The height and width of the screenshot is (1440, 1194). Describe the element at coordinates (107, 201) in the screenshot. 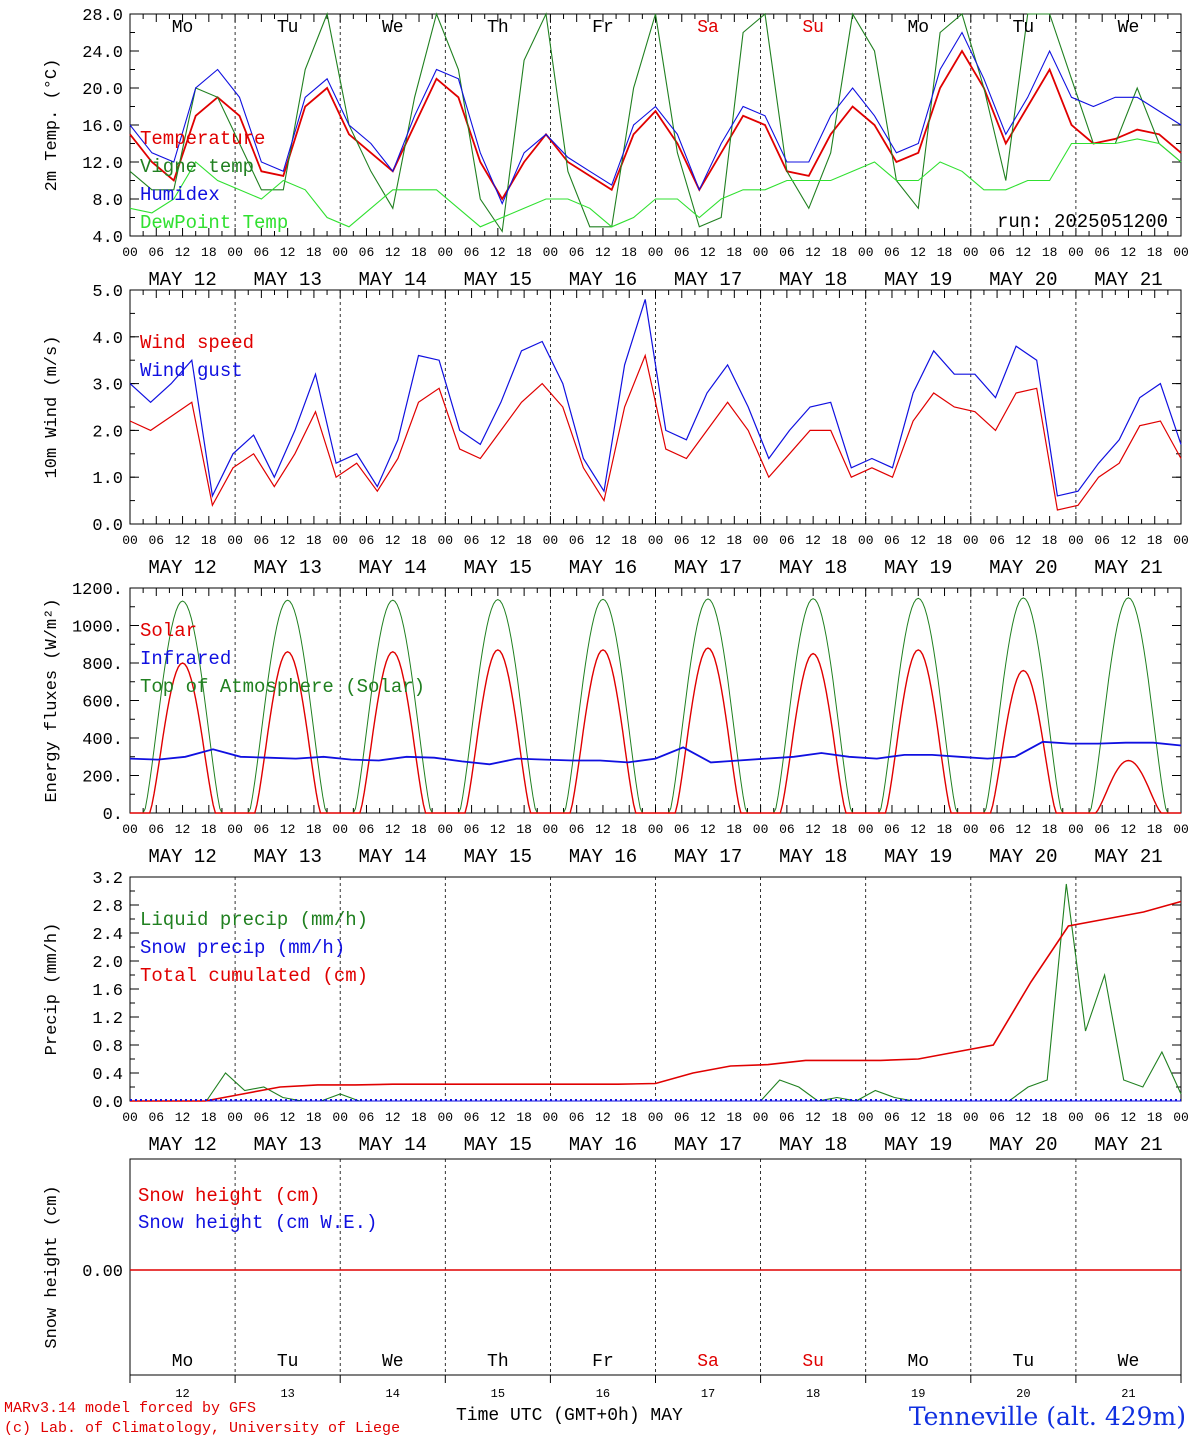

I see `y-tick-label: 8.0` at that location.